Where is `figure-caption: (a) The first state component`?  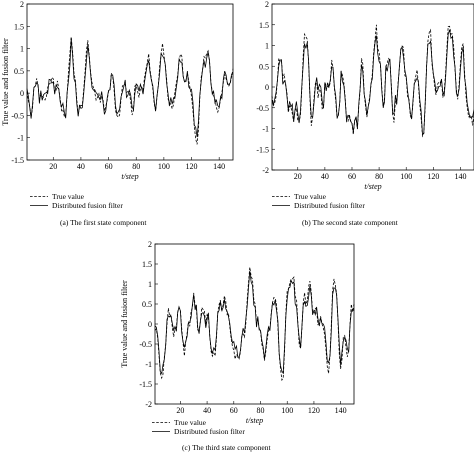
figure-caption: (a) The first state component is located at coordinates (103, 222).